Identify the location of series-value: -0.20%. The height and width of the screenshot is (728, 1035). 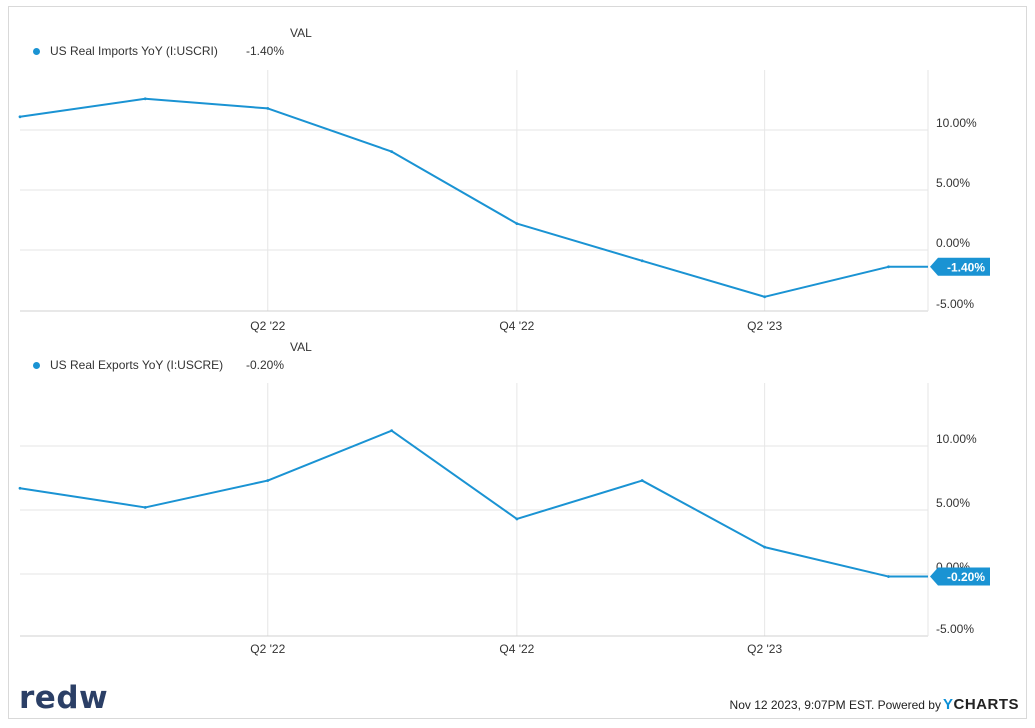
(265, 365).